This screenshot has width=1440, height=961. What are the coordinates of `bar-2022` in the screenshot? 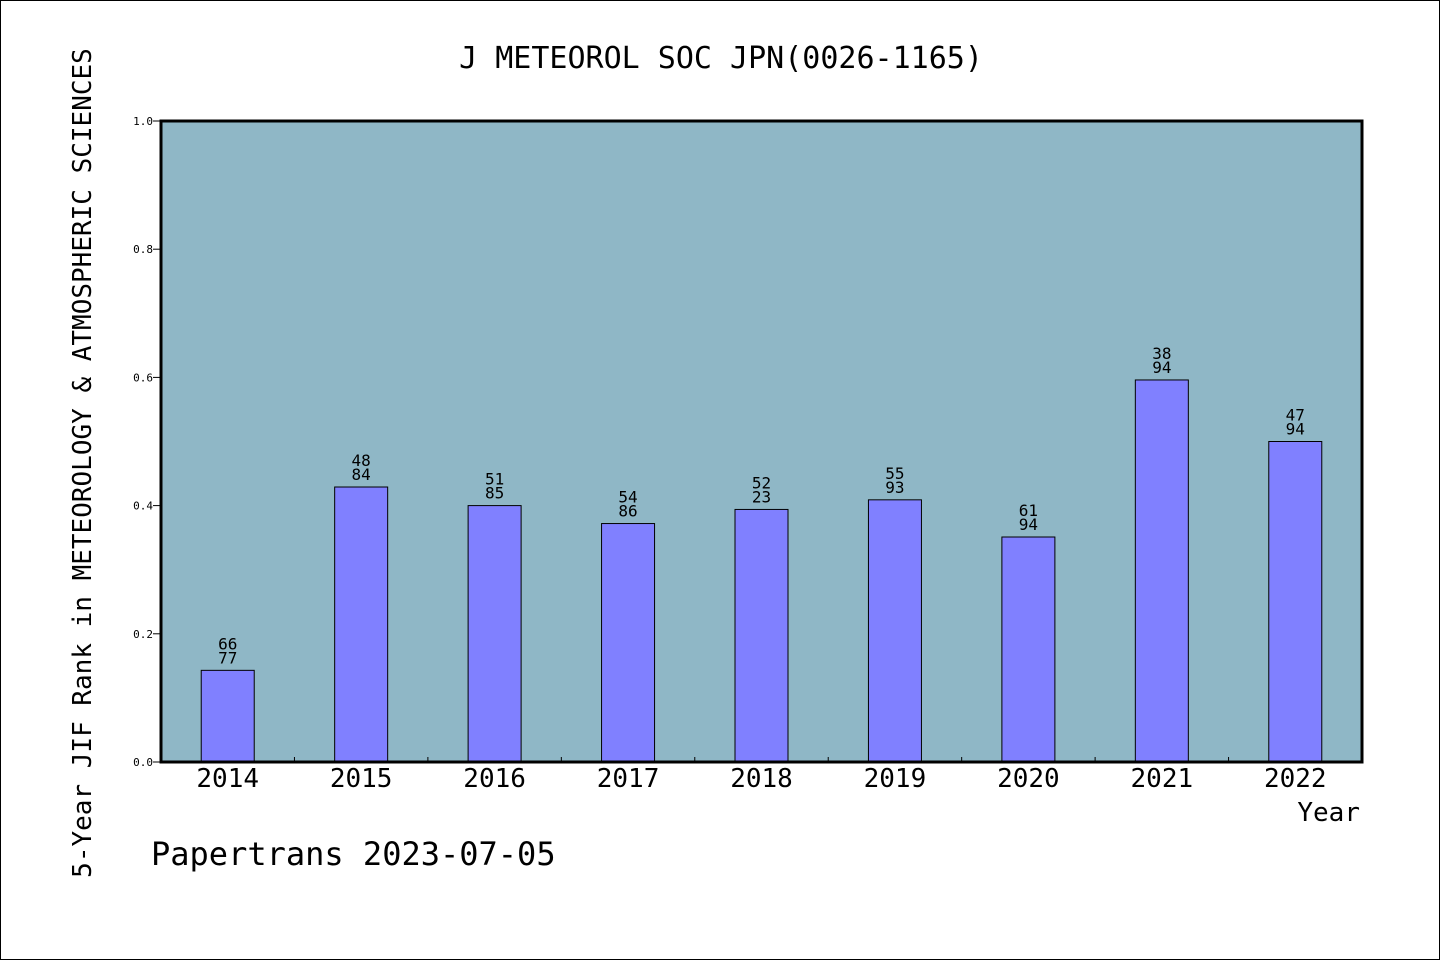 It's located at (1295, 602).